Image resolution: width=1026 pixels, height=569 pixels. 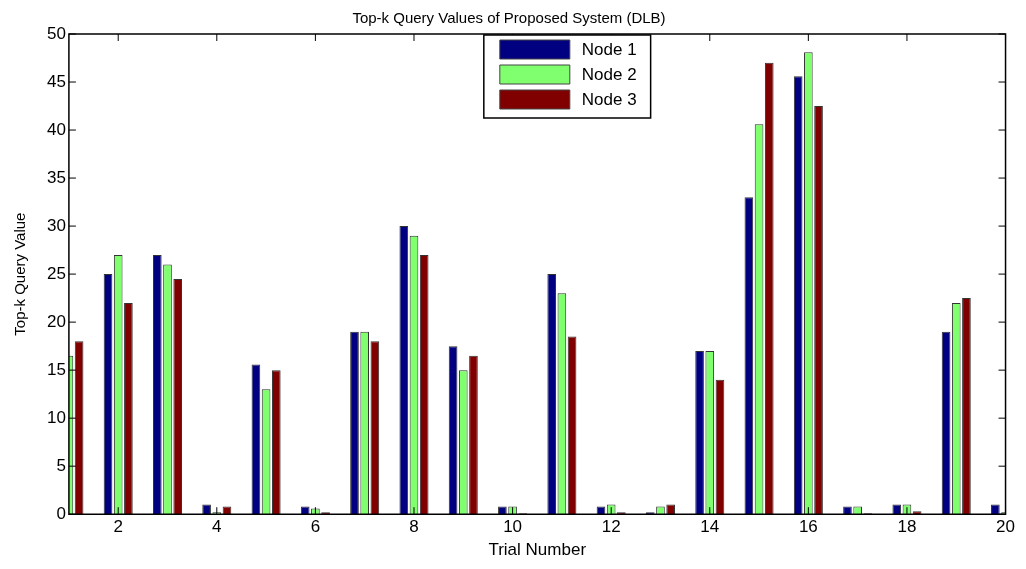 What do you see at coordinates (61, 513) in the screenshot?
I see `y-tick-label: 0` at bounding box center [61, 513].